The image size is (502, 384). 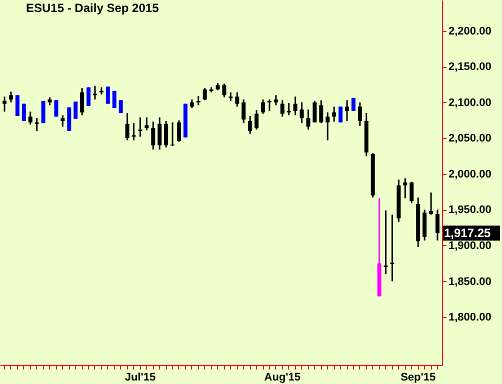 What do you see at coordinates (470, 246) in the screenshot?
I see `y-tick-label: 1,900.00` at bounding box center [470, 246].